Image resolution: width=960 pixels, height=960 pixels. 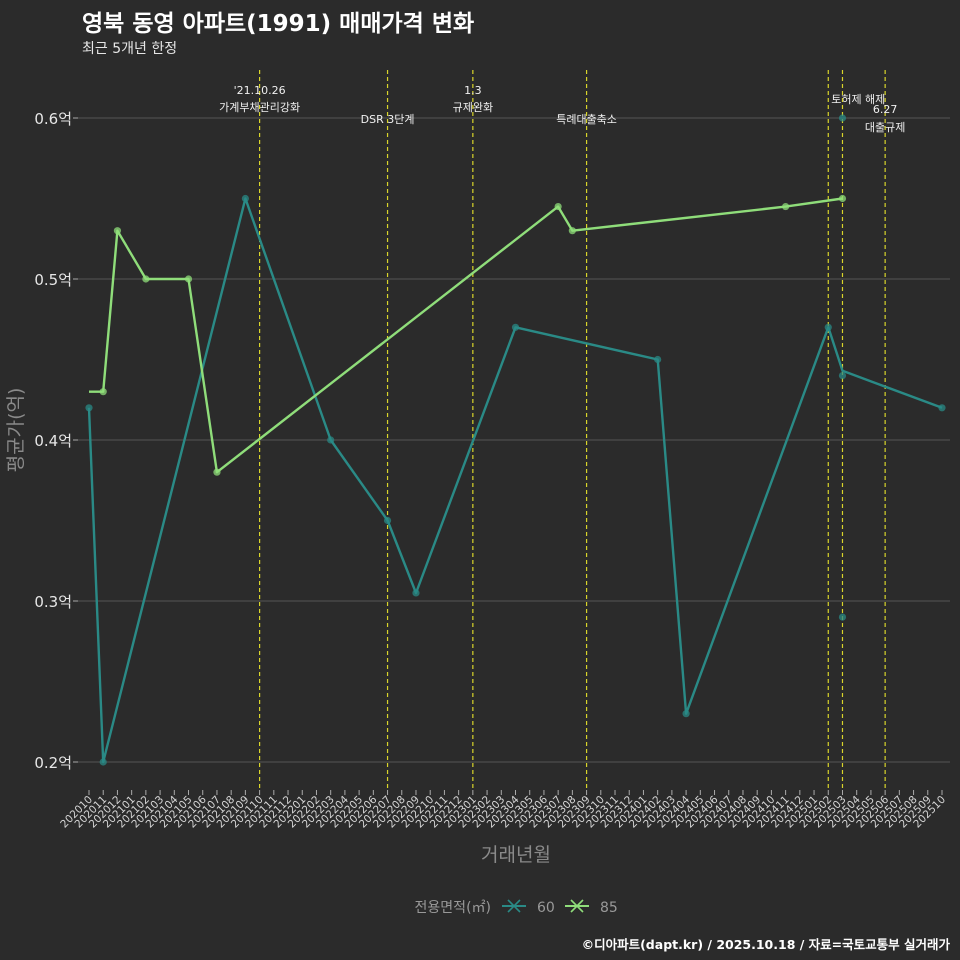 I want to click on event-label: 가계부채관리강화, so click(x=259, y=107).